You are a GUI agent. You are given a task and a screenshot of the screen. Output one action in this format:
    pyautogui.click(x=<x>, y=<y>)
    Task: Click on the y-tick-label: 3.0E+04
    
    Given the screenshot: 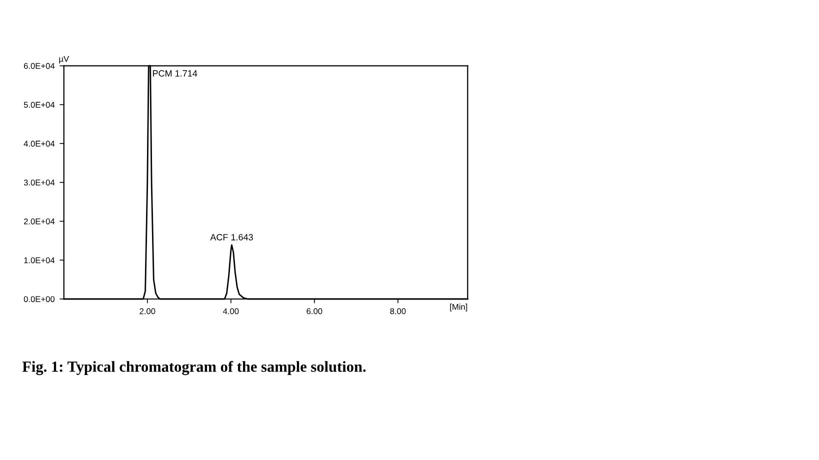 What is the action you would take?
    pyautogui.click(x=39, y=183)
    